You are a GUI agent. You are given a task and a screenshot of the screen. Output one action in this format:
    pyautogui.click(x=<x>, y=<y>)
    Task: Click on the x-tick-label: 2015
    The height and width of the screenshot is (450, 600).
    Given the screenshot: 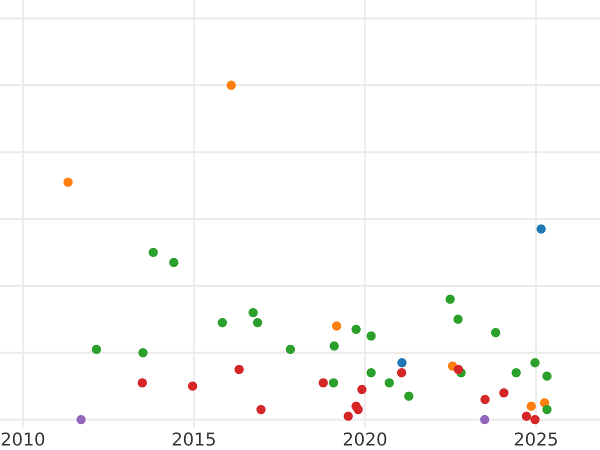 What is the action you would take?
    pyautogui.click(x=193, y=439)
    